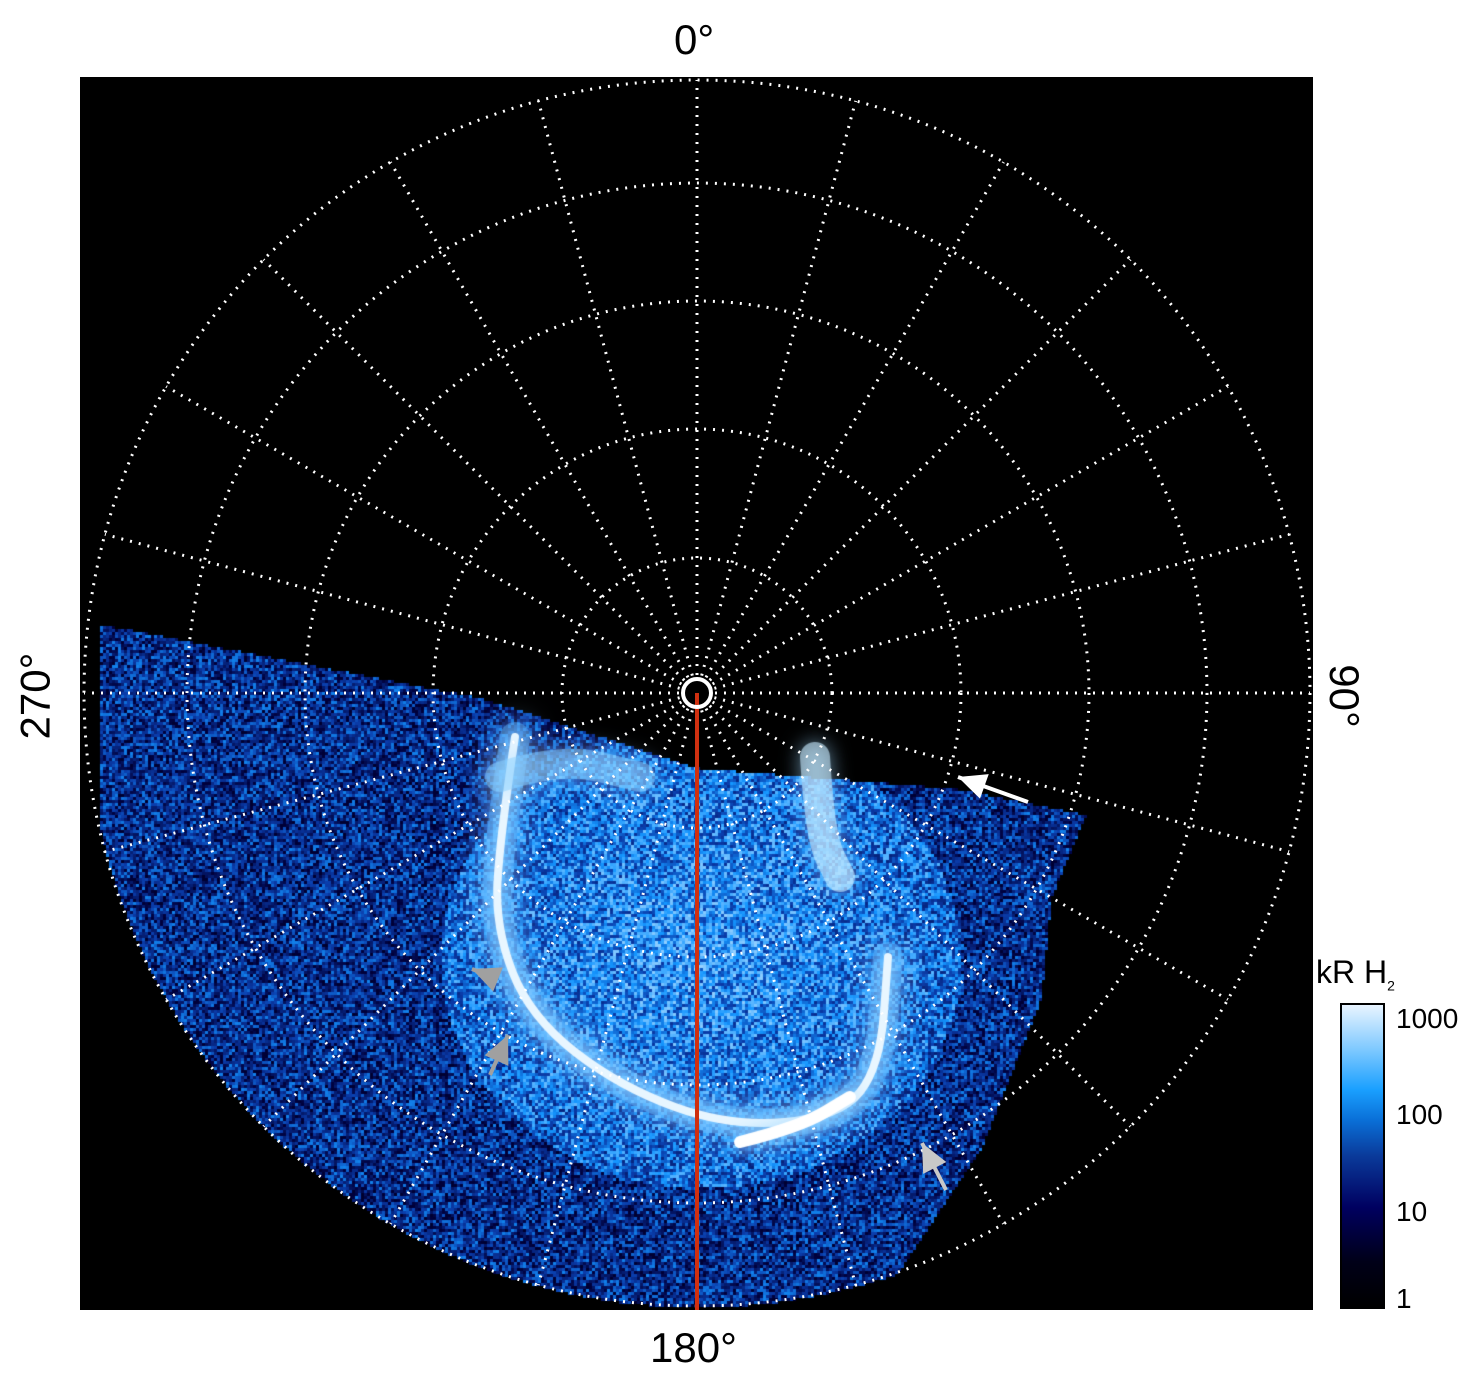 This screenshot has height=1386, width=1481. Describe the element at coordinates (1344, 696) in the screenshot. I see `angle-label-90: 90°` at that location.